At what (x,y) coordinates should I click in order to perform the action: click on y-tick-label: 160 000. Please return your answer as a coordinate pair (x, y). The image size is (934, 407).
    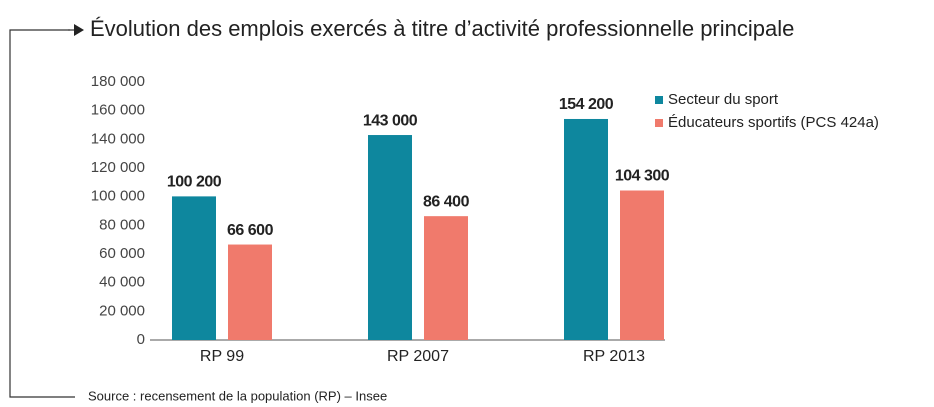
    Looking at the image, I should click on (118, 110).